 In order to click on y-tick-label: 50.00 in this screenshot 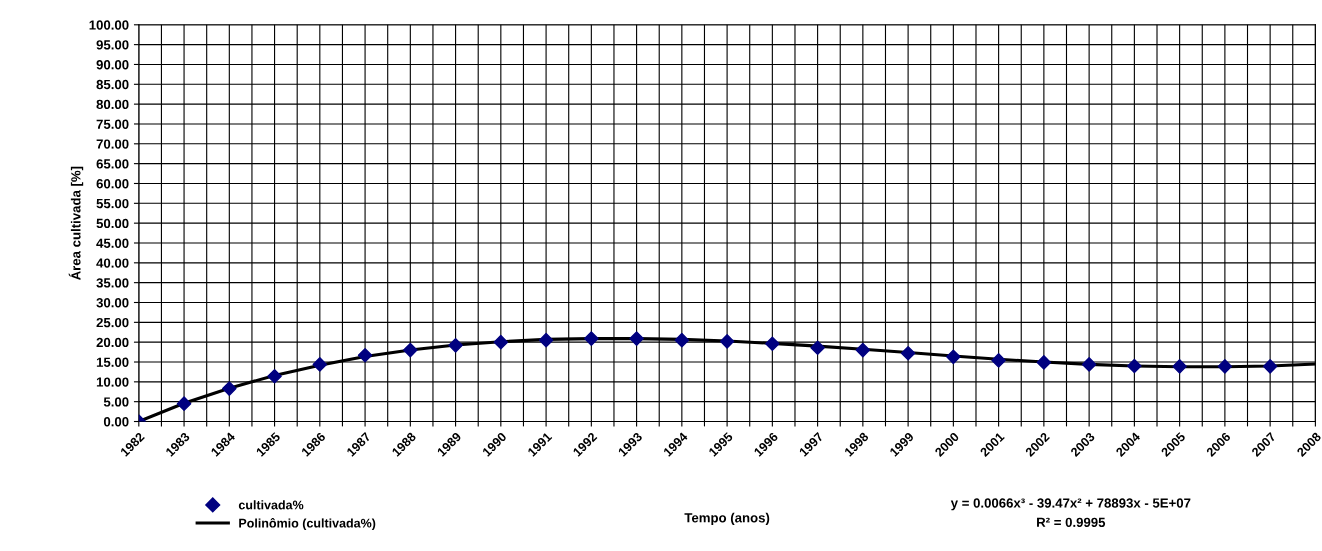, I will do `click(112, 223)`.